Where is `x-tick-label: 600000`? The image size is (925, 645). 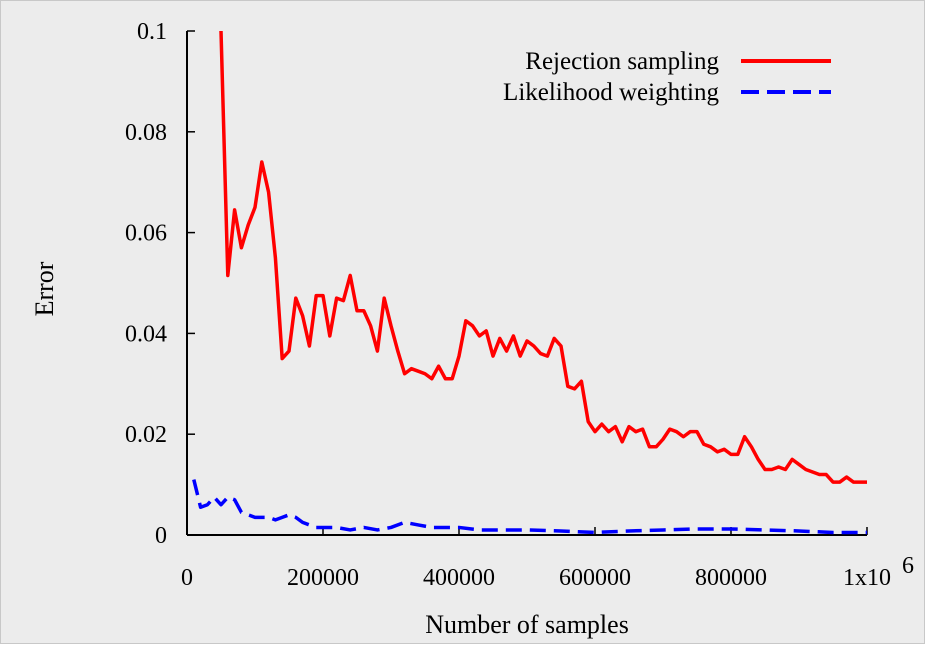 x-tick-label: 600000 is located at coordinates (595, 578).